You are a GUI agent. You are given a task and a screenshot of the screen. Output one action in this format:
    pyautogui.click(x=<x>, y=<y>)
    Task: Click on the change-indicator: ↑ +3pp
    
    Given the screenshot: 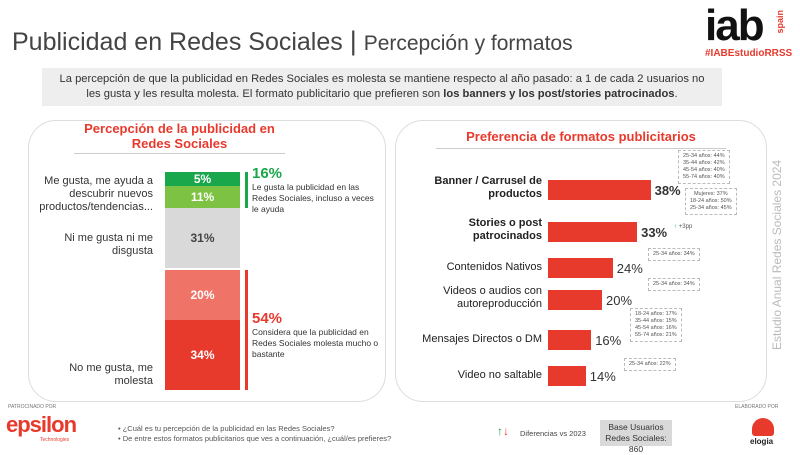 What is the action you would take?
    pyautogui.click(x=683, y=227)
    